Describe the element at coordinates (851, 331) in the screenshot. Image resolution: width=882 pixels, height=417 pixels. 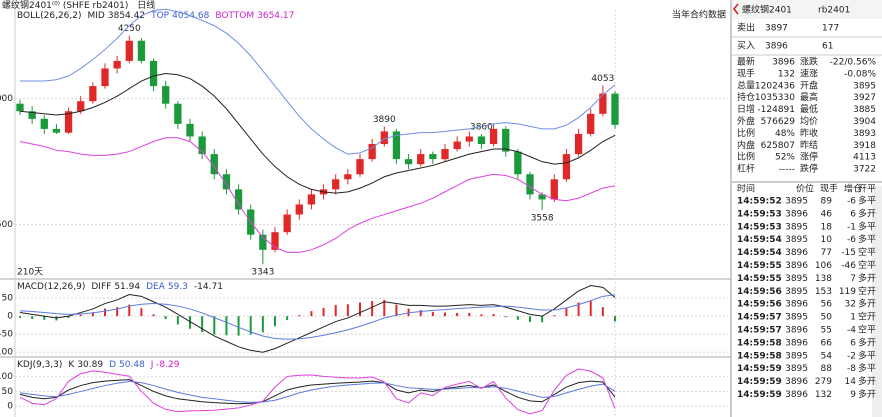
I see `trade-cell: -4` at that location.